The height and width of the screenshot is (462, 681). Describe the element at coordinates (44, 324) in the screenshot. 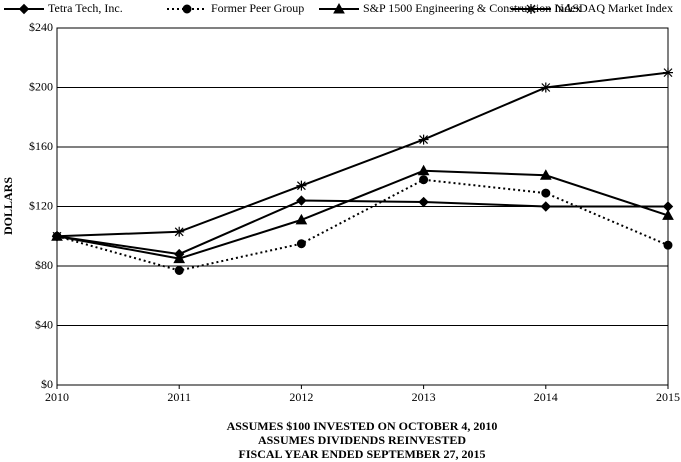

I see `y-tick-label: $40` at that location.